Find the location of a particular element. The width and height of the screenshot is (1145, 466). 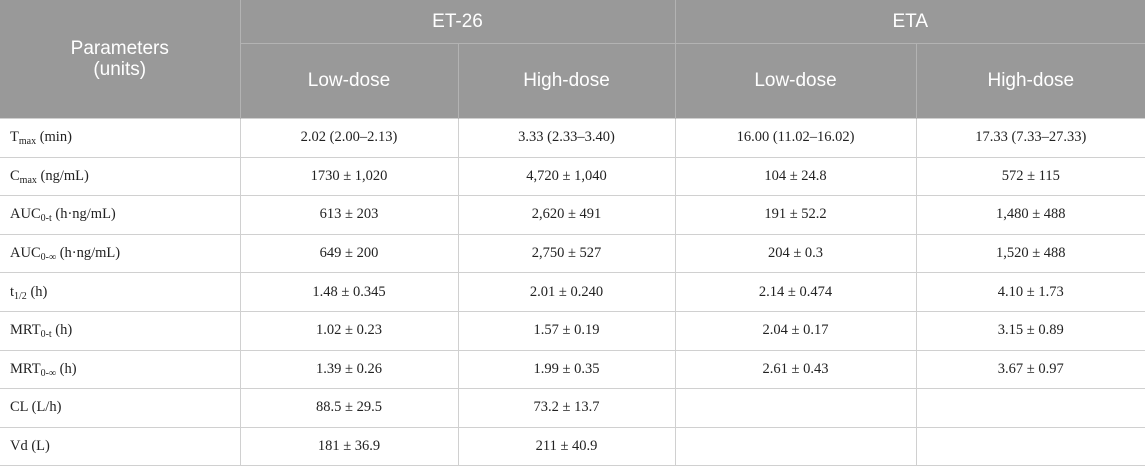

eta-low-dose-value: 2.61 ± 0.43 is located at coordinates (795, 369).